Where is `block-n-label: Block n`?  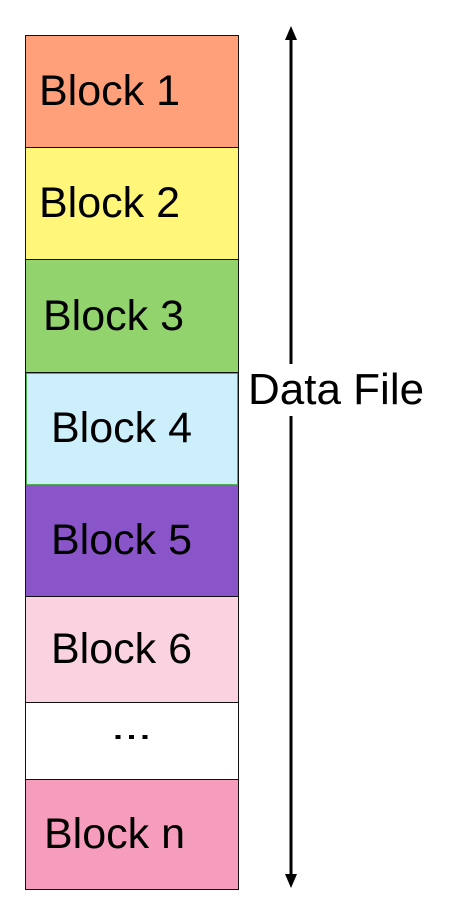
block-n-label: Block n is located at coordinates (115, 834).